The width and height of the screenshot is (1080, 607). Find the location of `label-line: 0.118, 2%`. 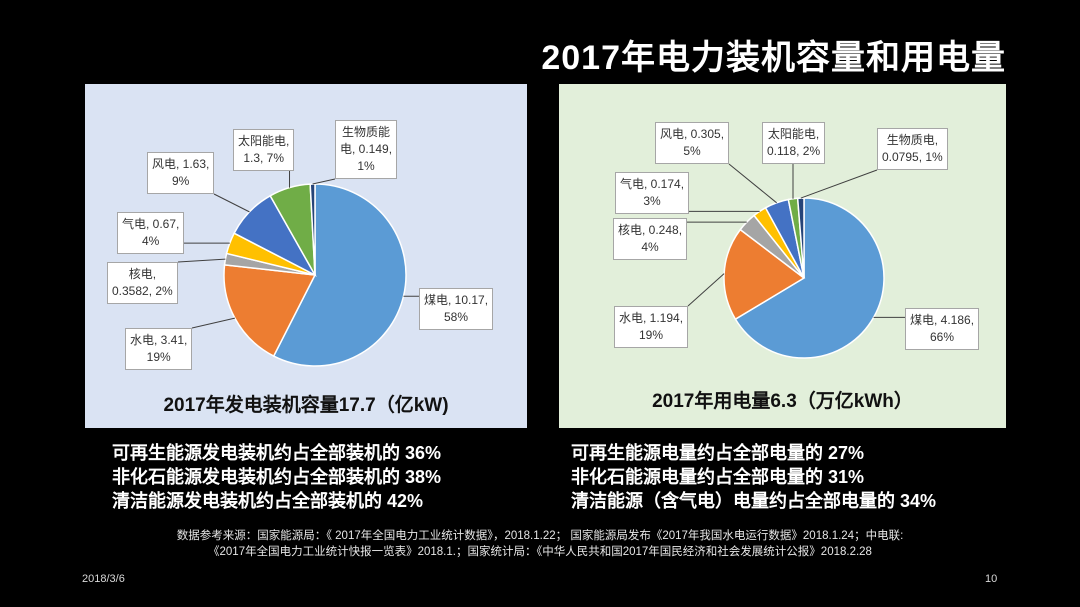

label-line: 0.118, 2% is located at coordinates (794, 151).